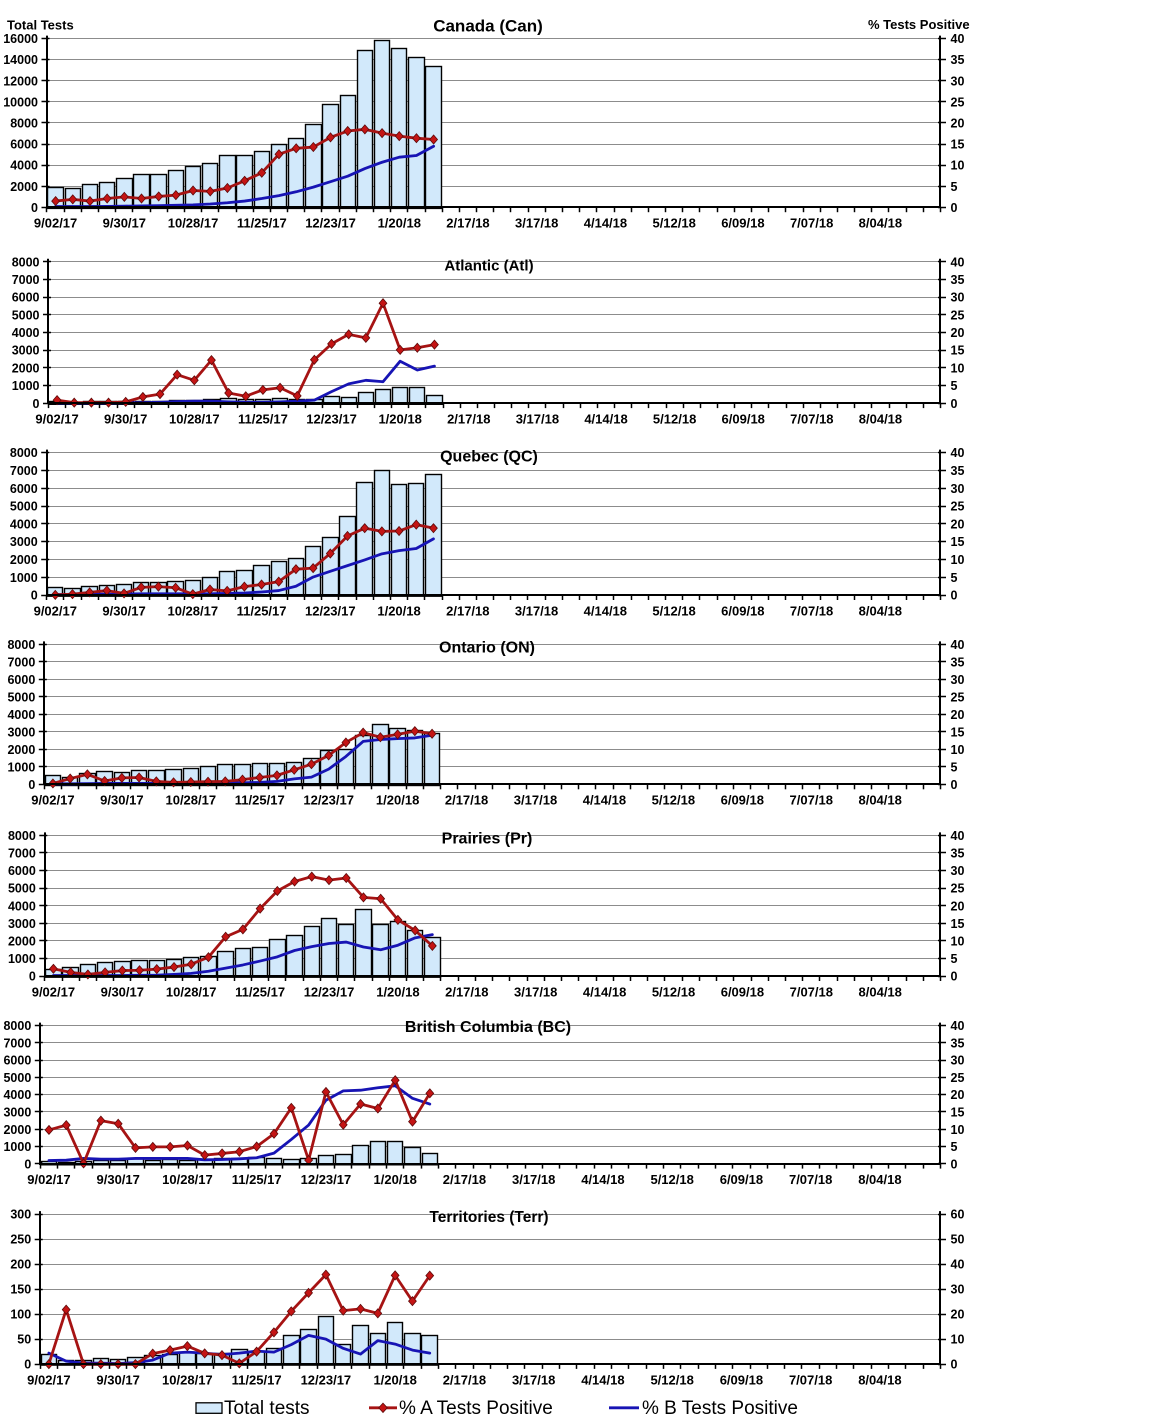 The image size is (1152, 1427). I want to click on svg-text: Ontario (ON), so click(487, 648).